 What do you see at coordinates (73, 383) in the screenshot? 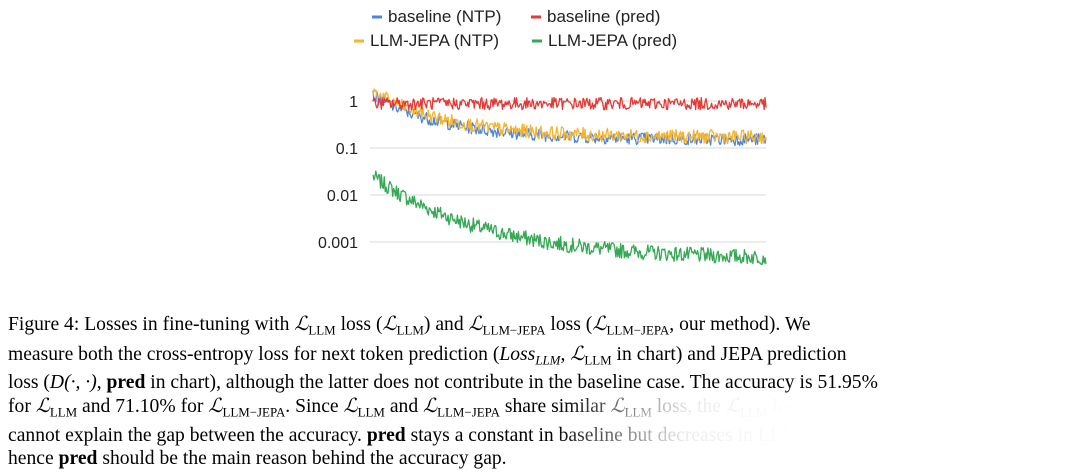
I see `math-d: D(·, ·)` at bounding box center [73, 383].